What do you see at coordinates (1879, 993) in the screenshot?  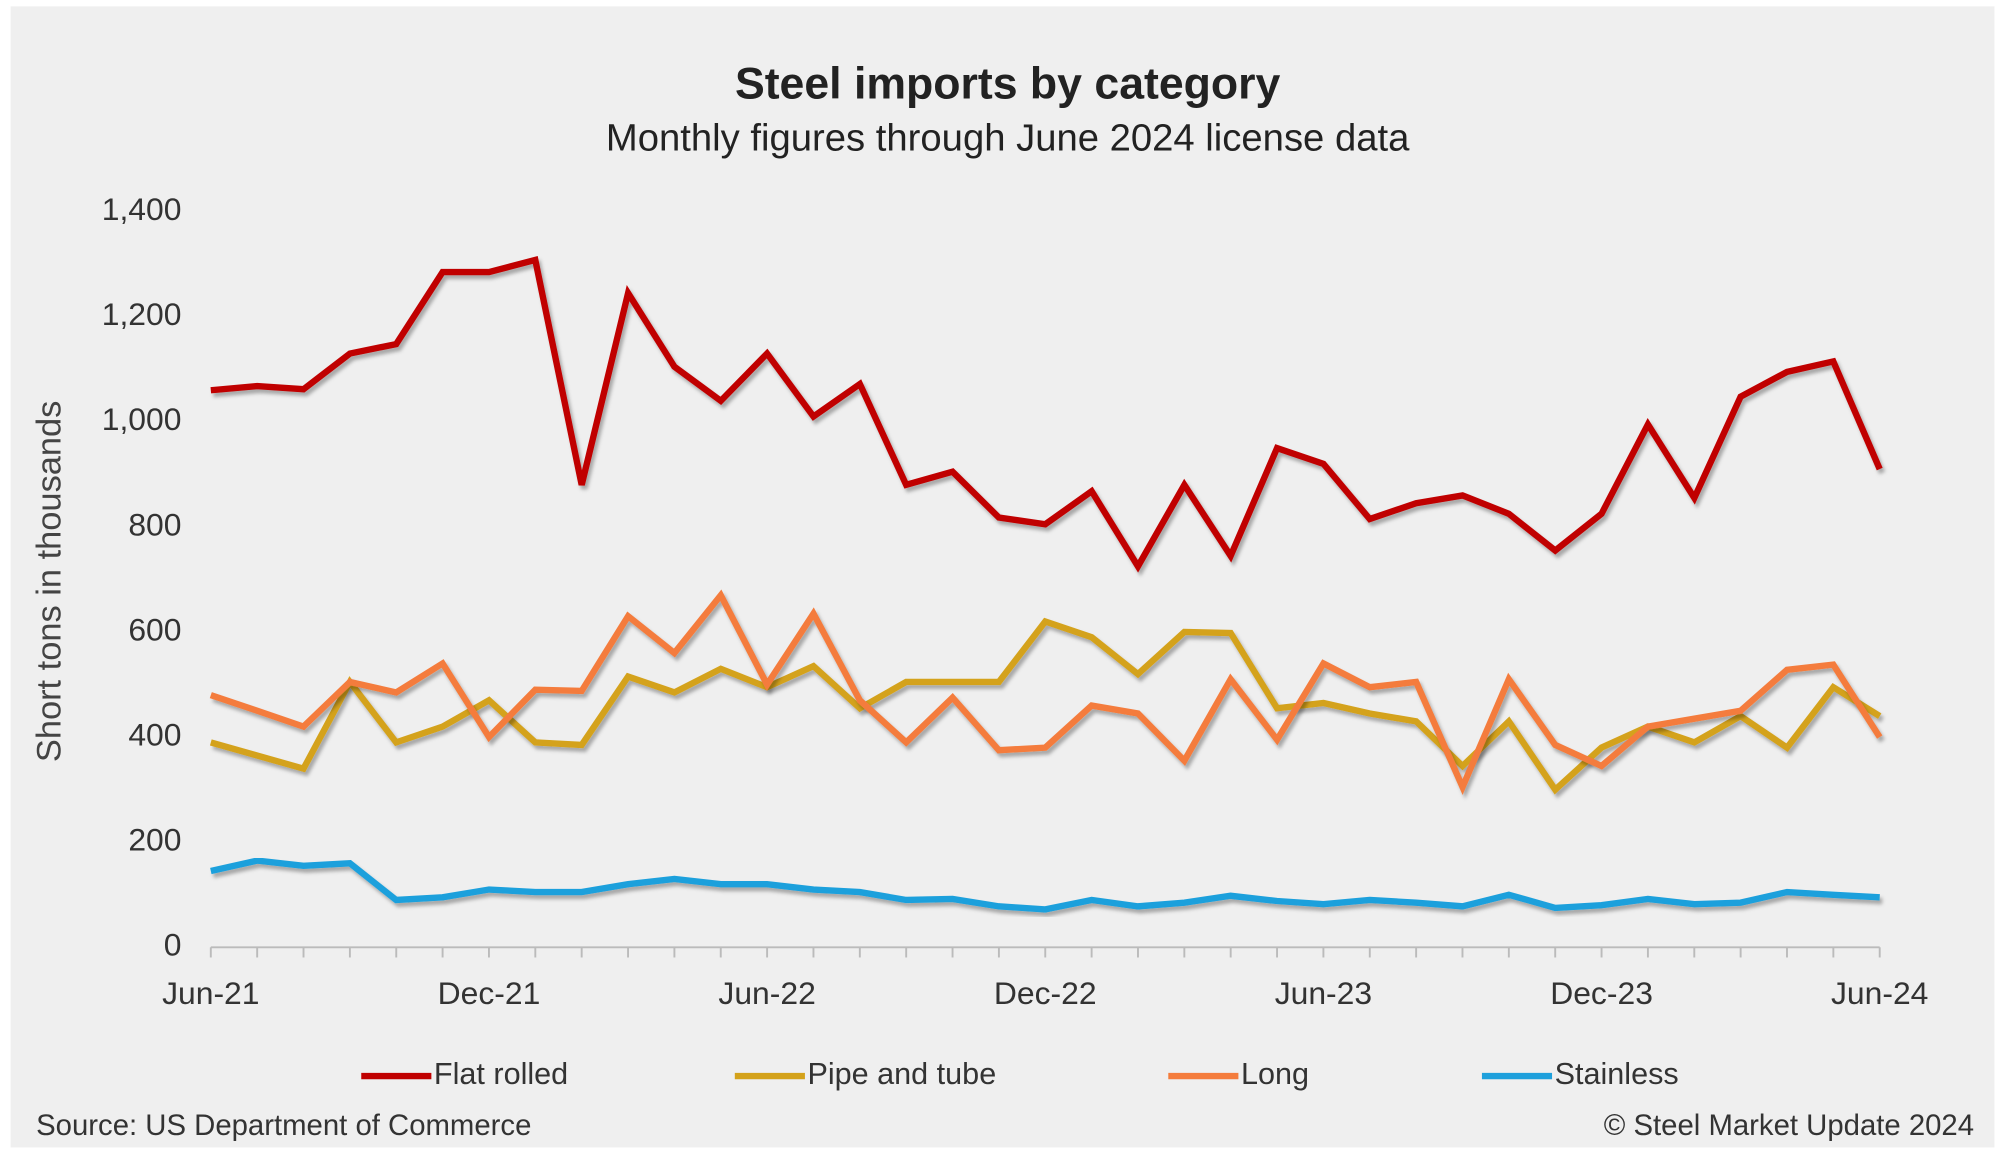 I see `x-tick-label: Jun-24` at bounding box center [1879, 993].